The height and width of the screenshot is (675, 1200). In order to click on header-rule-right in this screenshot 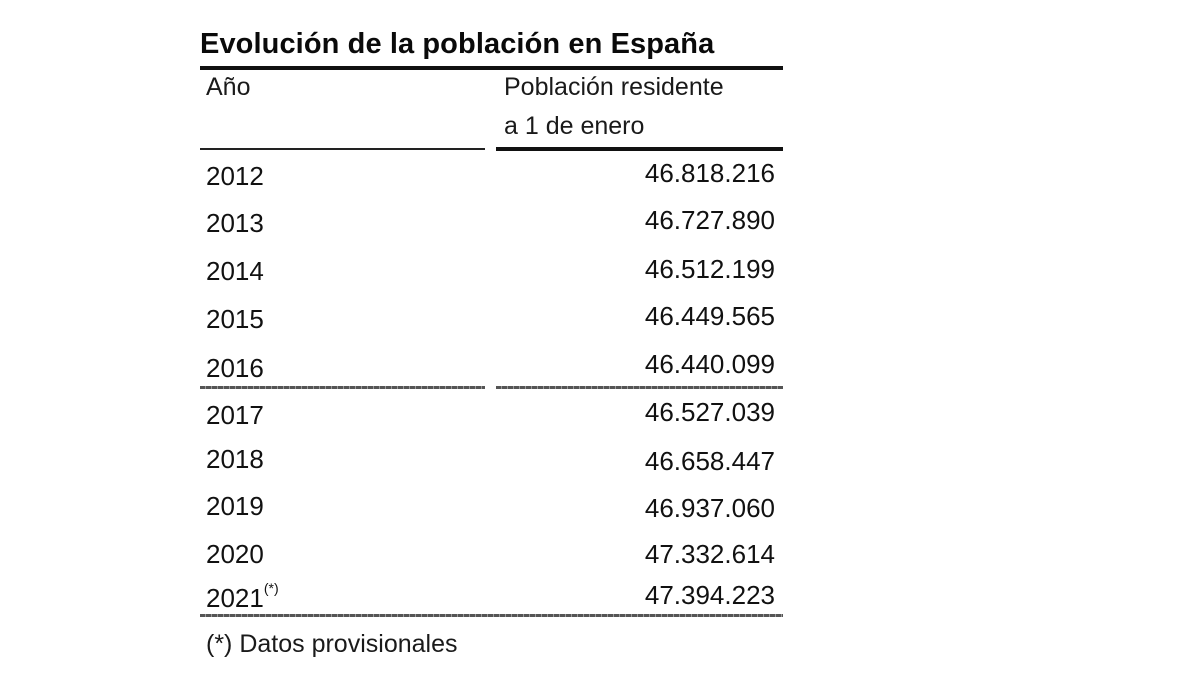, I will do `click(639, 149)`.